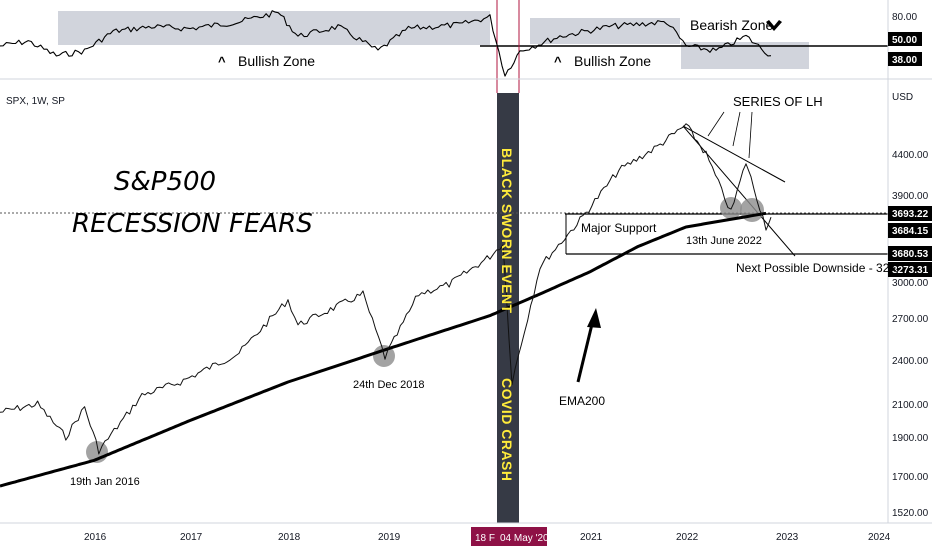  Describe the element at coordinates (389, 537) in the screenshot. I see `x-tick-label: 2019` at that location.